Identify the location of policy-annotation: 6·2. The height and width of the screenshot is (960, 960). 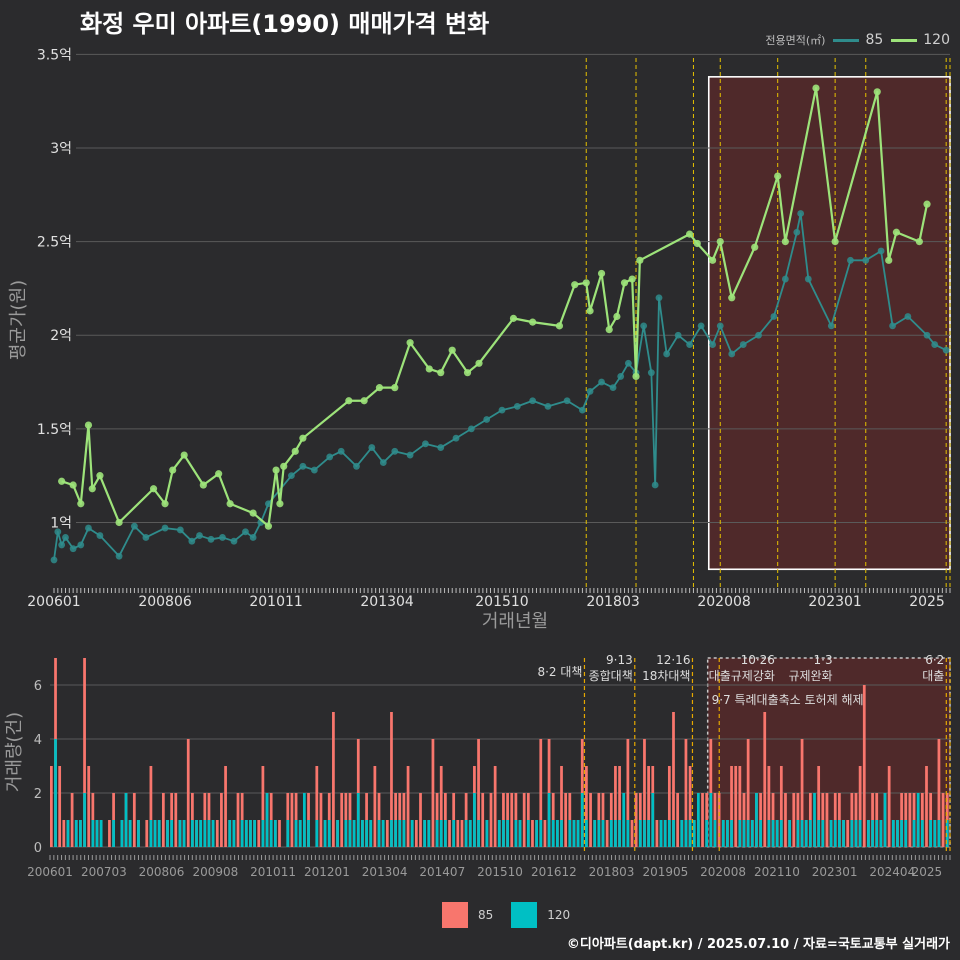
(934, 660).